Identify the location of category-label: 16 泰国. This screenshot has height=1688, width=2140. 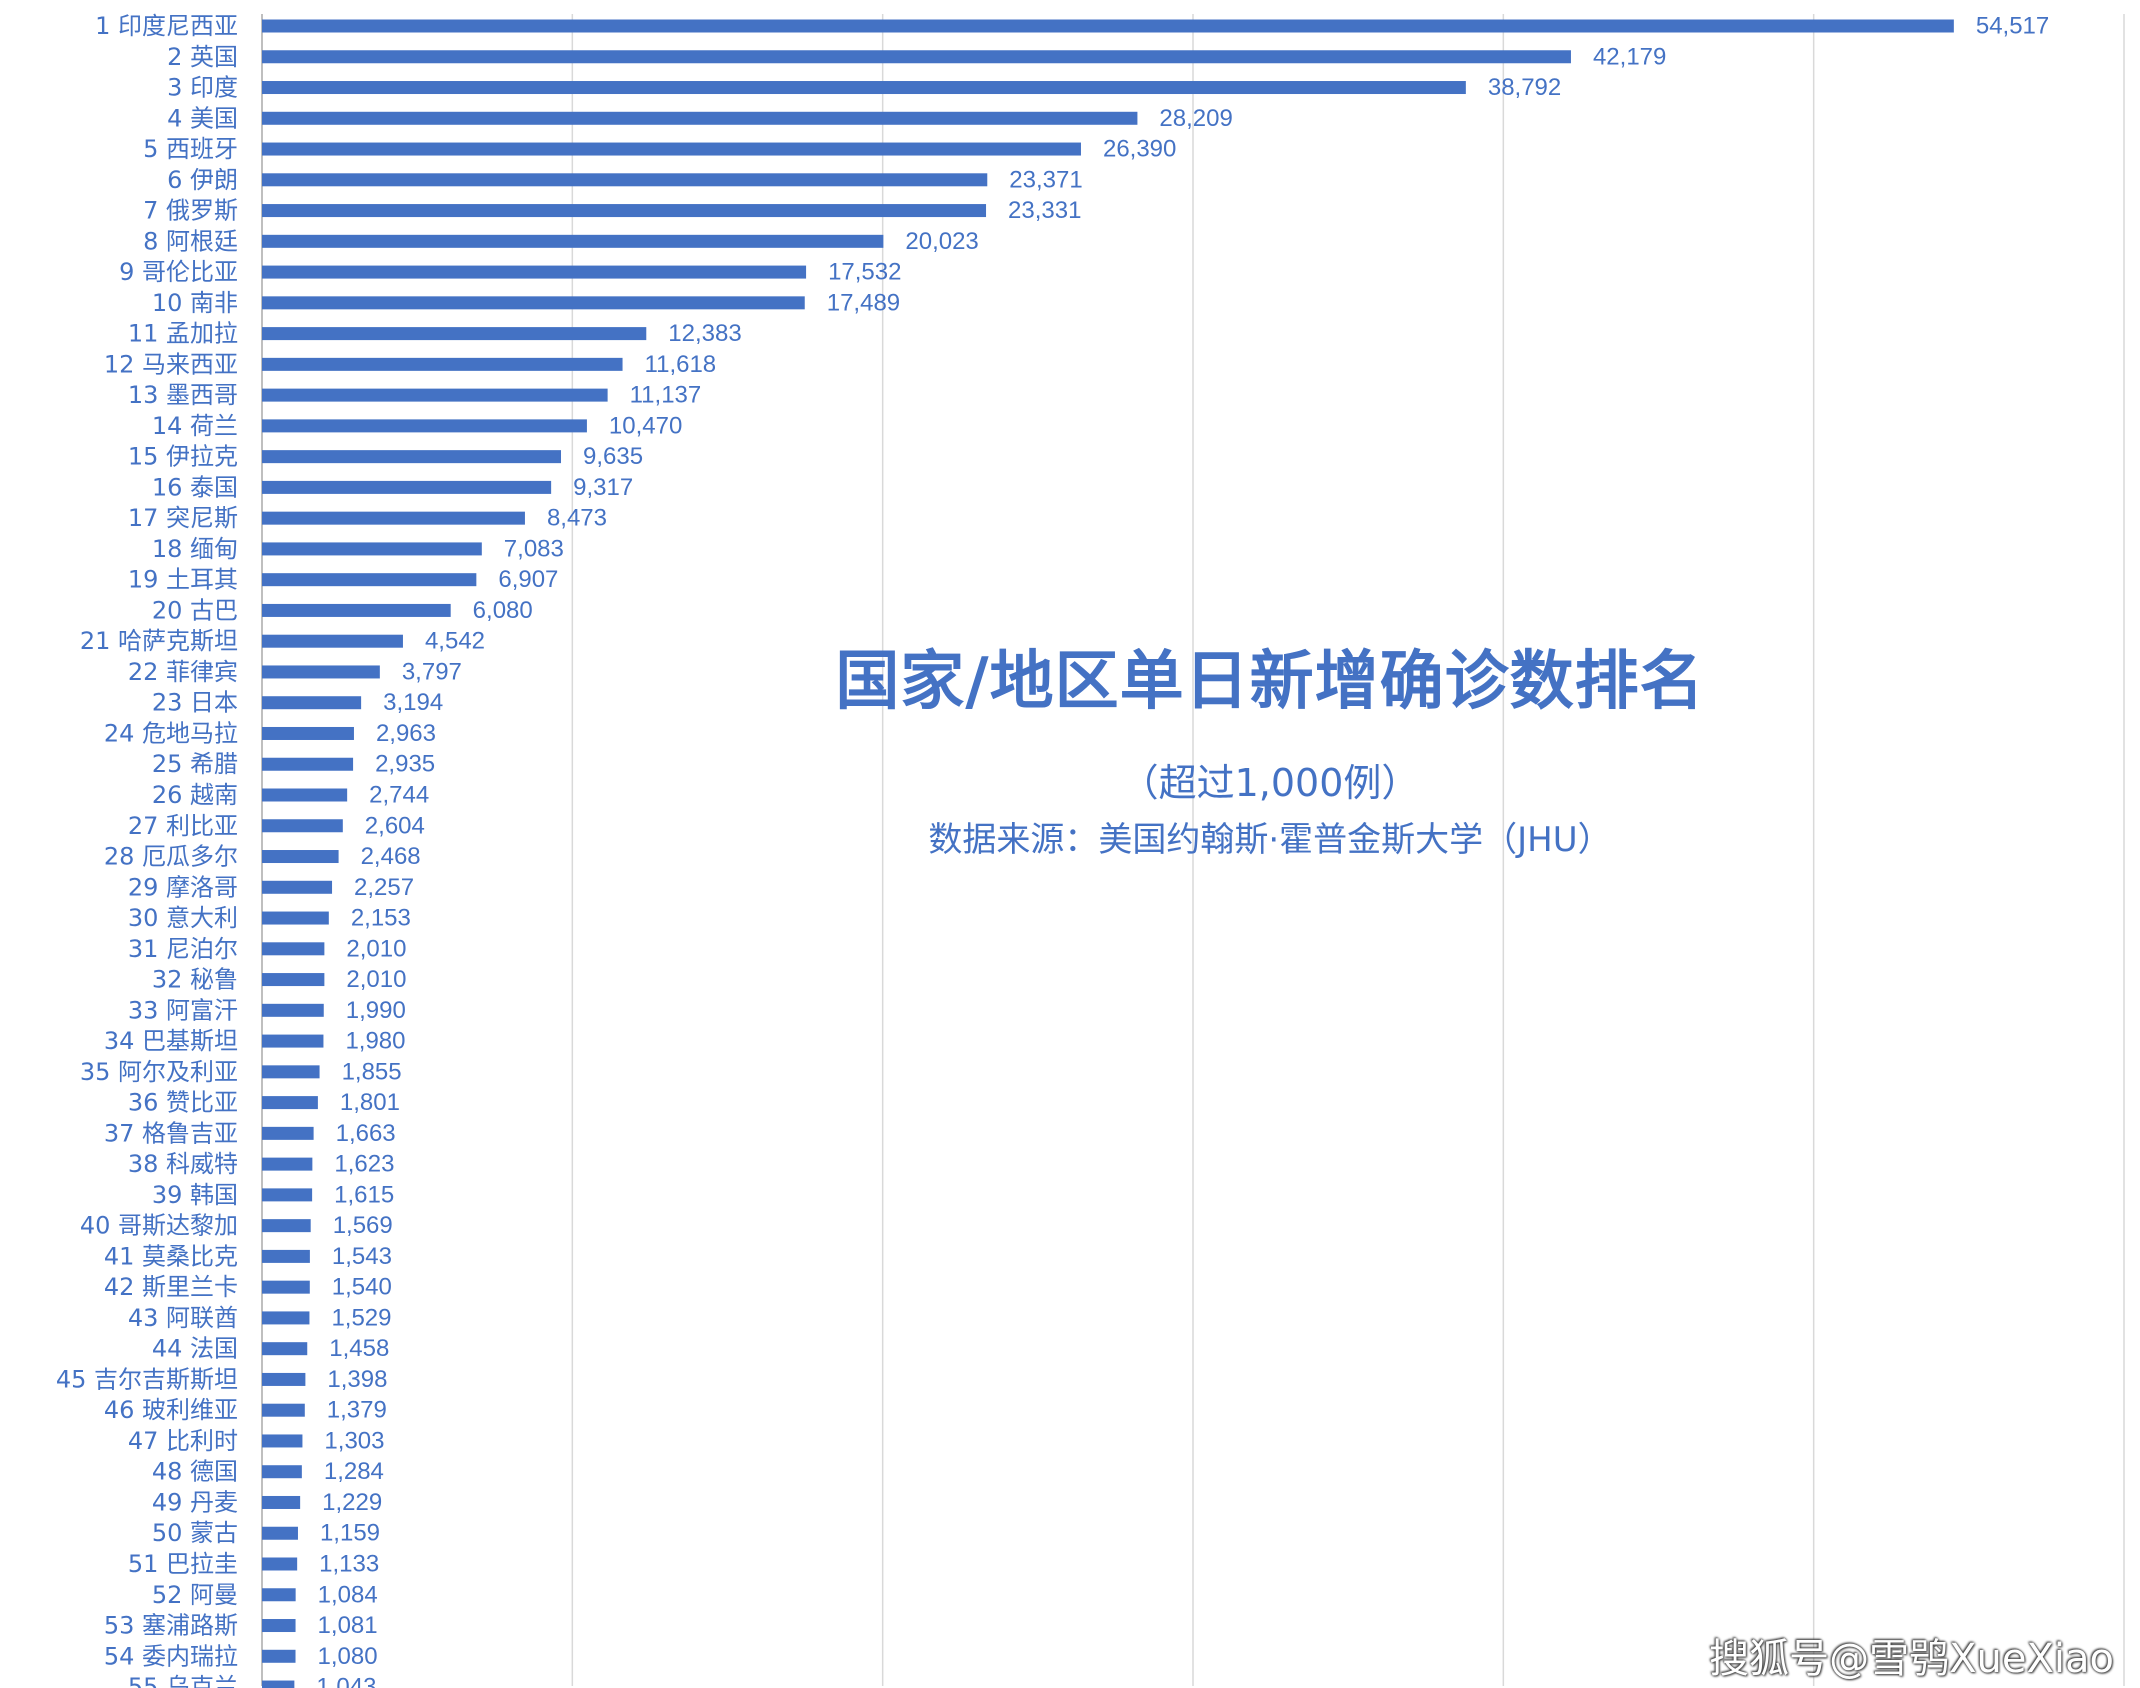
(195, 487).